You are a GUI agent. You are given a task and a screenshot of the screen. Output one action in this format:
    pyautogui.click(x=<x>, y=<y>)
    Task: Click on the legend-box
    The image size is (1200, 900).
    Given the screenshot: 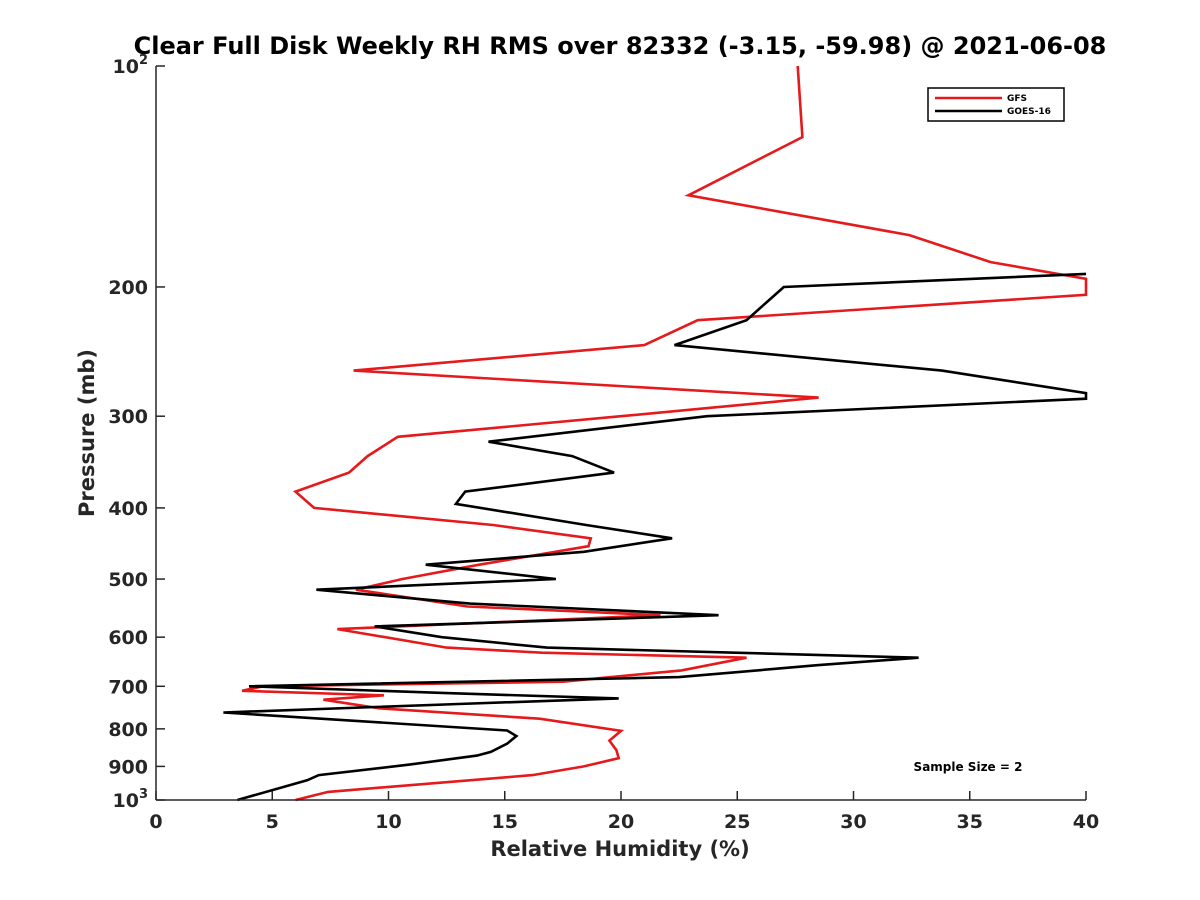 What is the action you would take?
    pyautogui.click(x=996, y=104)
    